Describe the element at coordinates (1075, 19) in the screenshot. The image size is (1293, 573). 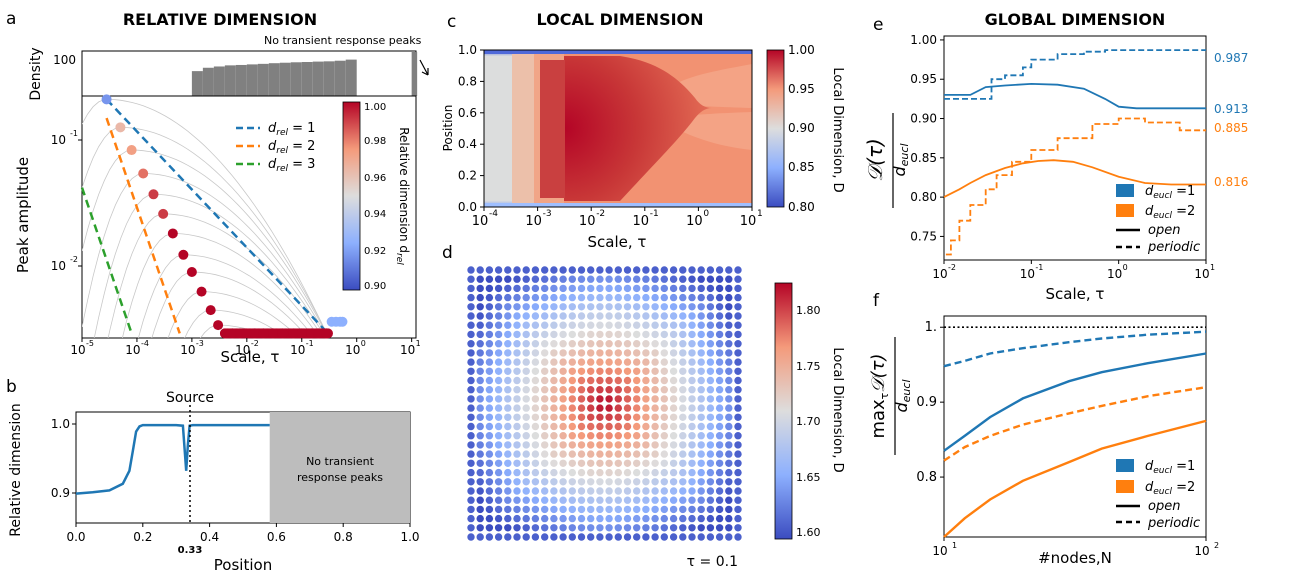
I see `panel-e-title: GLOBAL DIMENSION` at that location.